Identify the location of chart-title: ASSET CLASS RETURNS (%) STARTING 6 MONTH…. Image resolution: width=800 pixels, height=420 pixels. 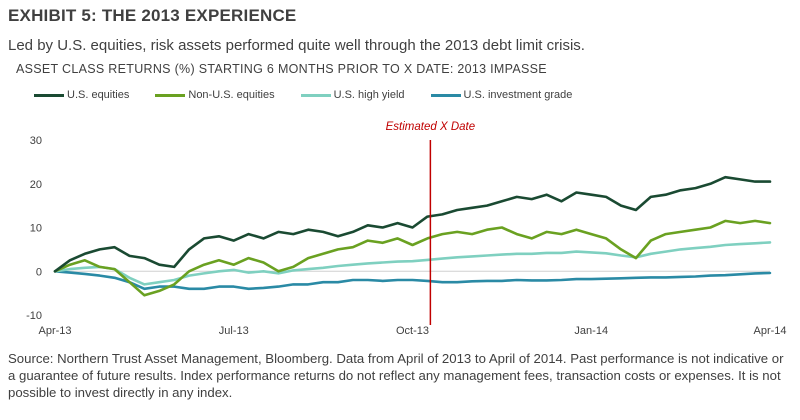
(281, 69).